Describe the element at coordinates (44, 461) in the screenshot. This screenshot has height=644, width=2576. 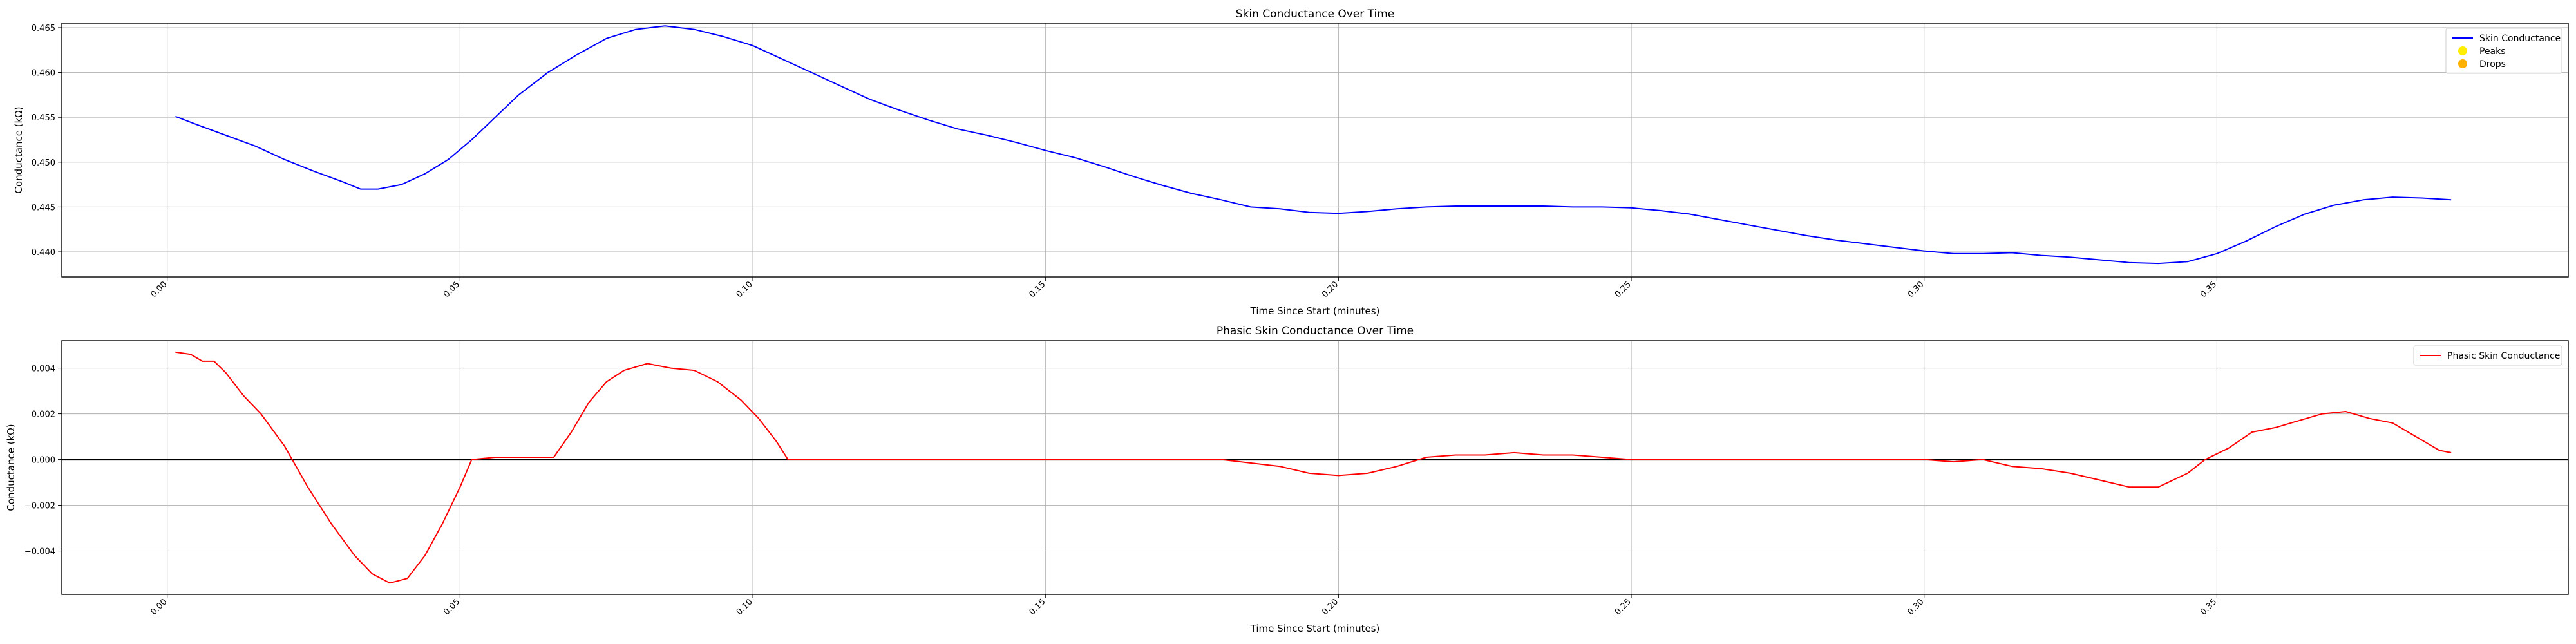
I see `phasic-conductance-y-tick-label: 0.000` at that location.